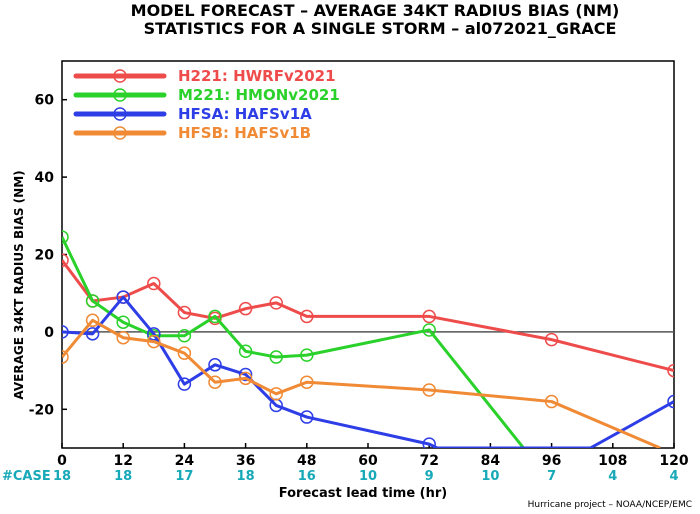 This screenshot has width=700, height=514. I want to click on credit-text: Hurricane project – NOAA/NCEP/EMC, so click(610, 505).